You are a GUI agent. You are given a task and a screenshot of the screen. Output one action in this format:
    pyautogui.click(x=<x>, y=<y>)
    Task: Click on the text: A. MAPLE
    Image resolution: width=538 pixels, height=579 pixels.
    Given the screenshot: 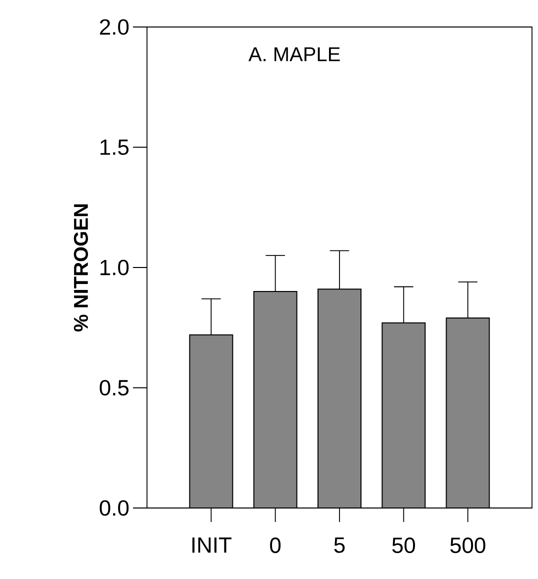 What is the action you would take?
    pyautogui.click(x=294, y=54)
    